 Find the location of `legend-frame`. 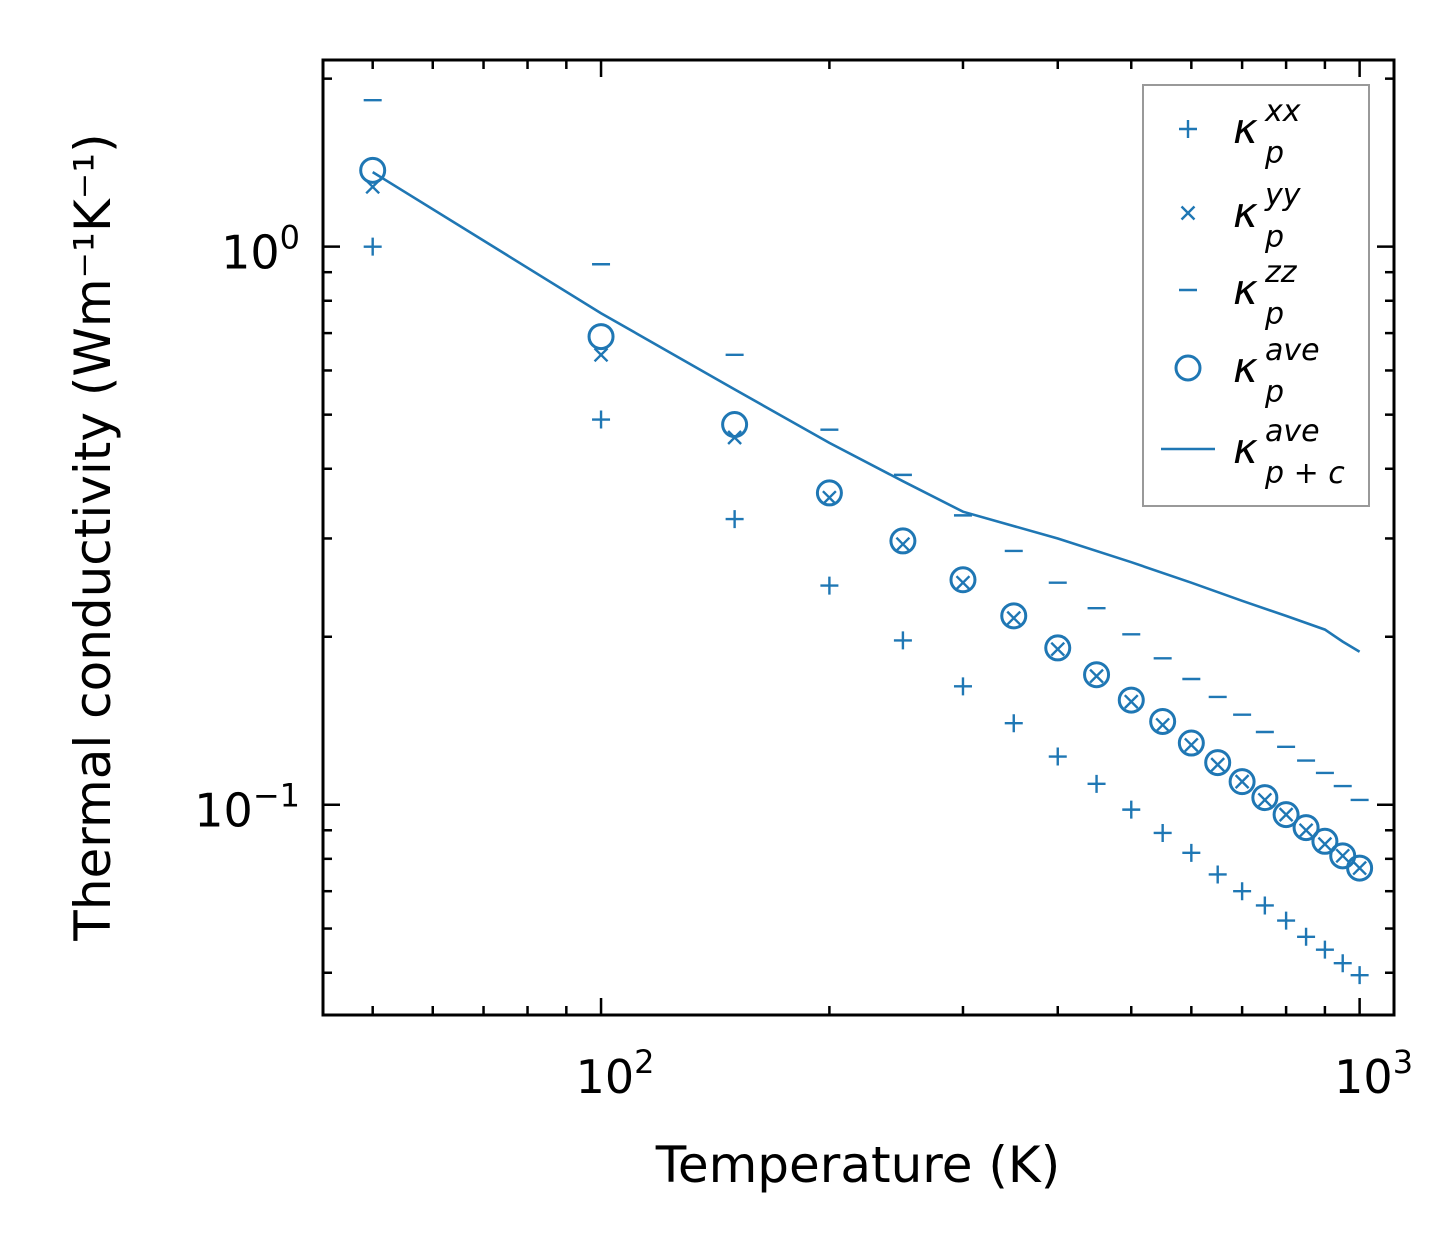

legend-frame is located at coordinates (1256, 295).